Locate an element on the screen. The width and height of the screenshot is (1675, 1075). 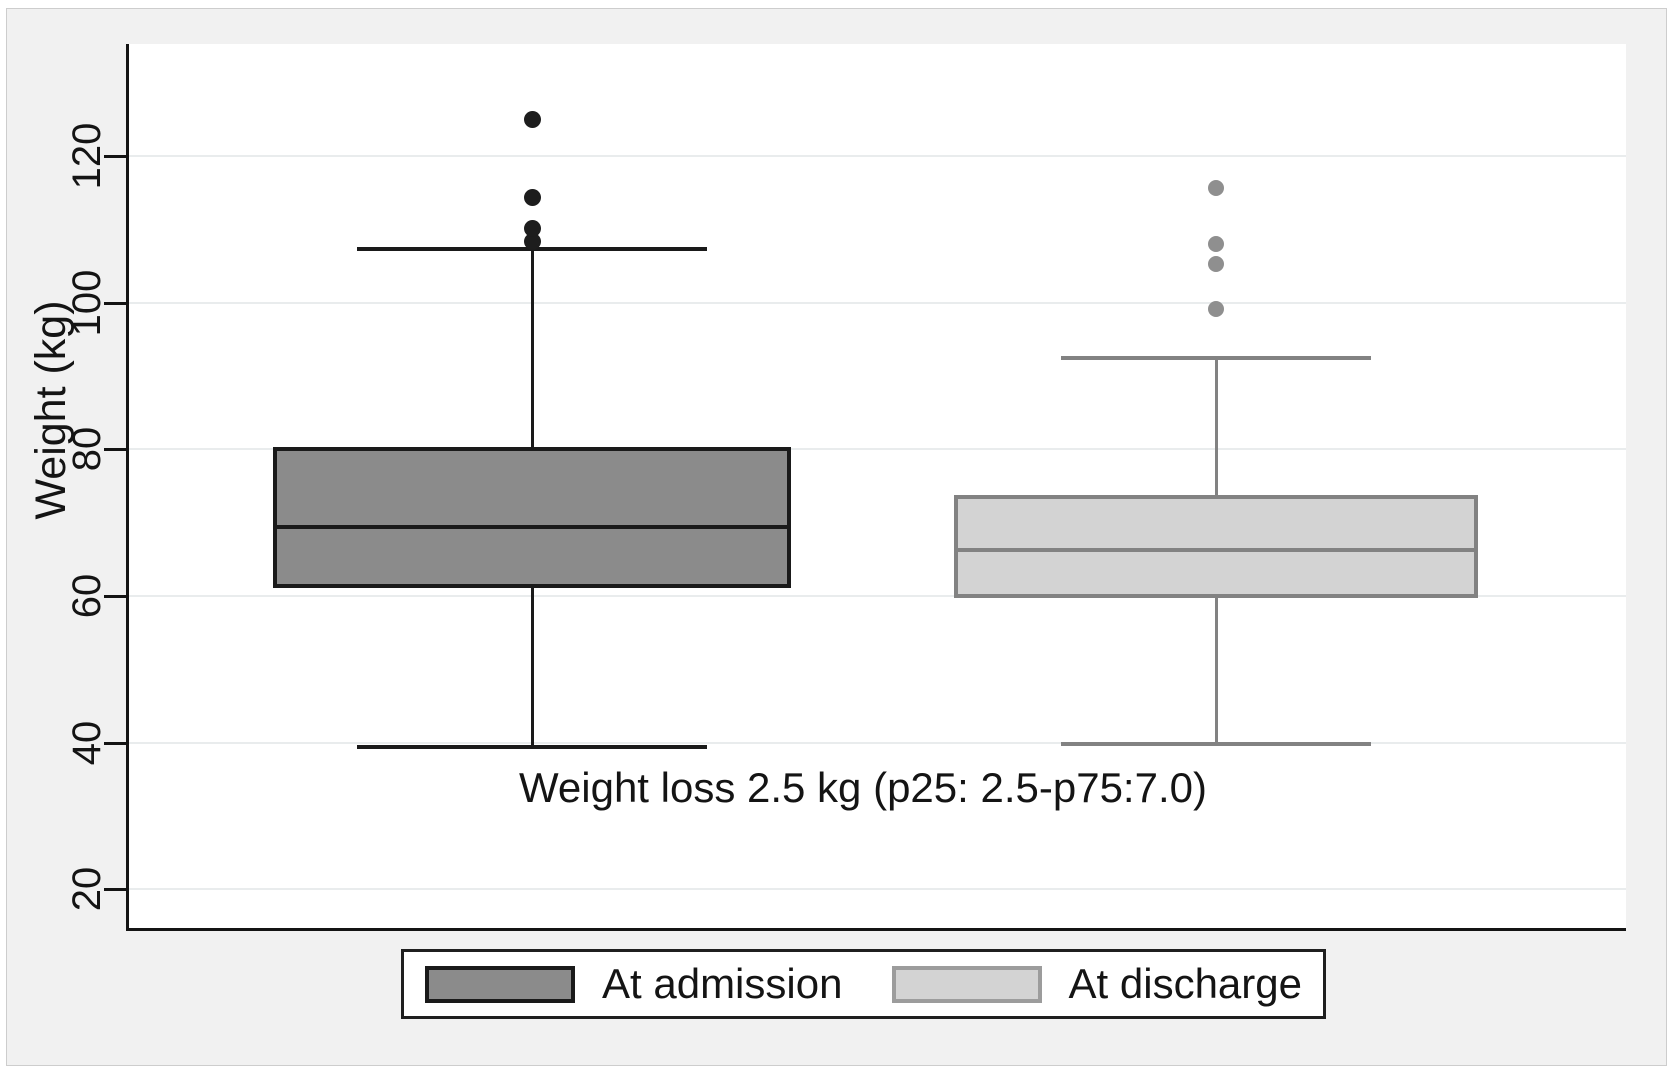
y-tick-label-120: 120 is located at coordinates (86, 156).